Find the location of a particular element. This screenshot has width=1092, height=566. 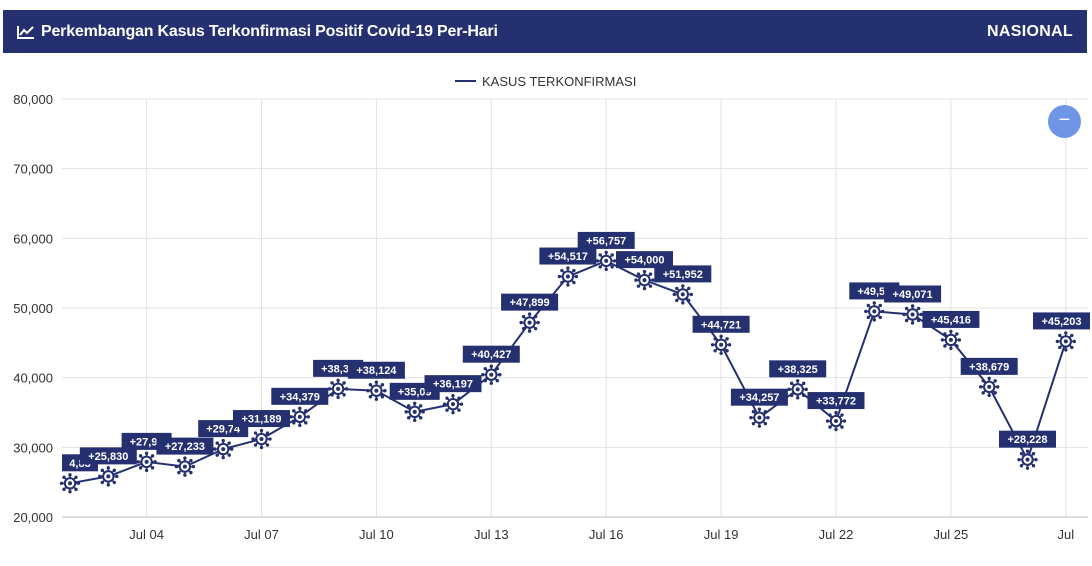

data-label: +45,203 is located at coordinates (1061, 322).